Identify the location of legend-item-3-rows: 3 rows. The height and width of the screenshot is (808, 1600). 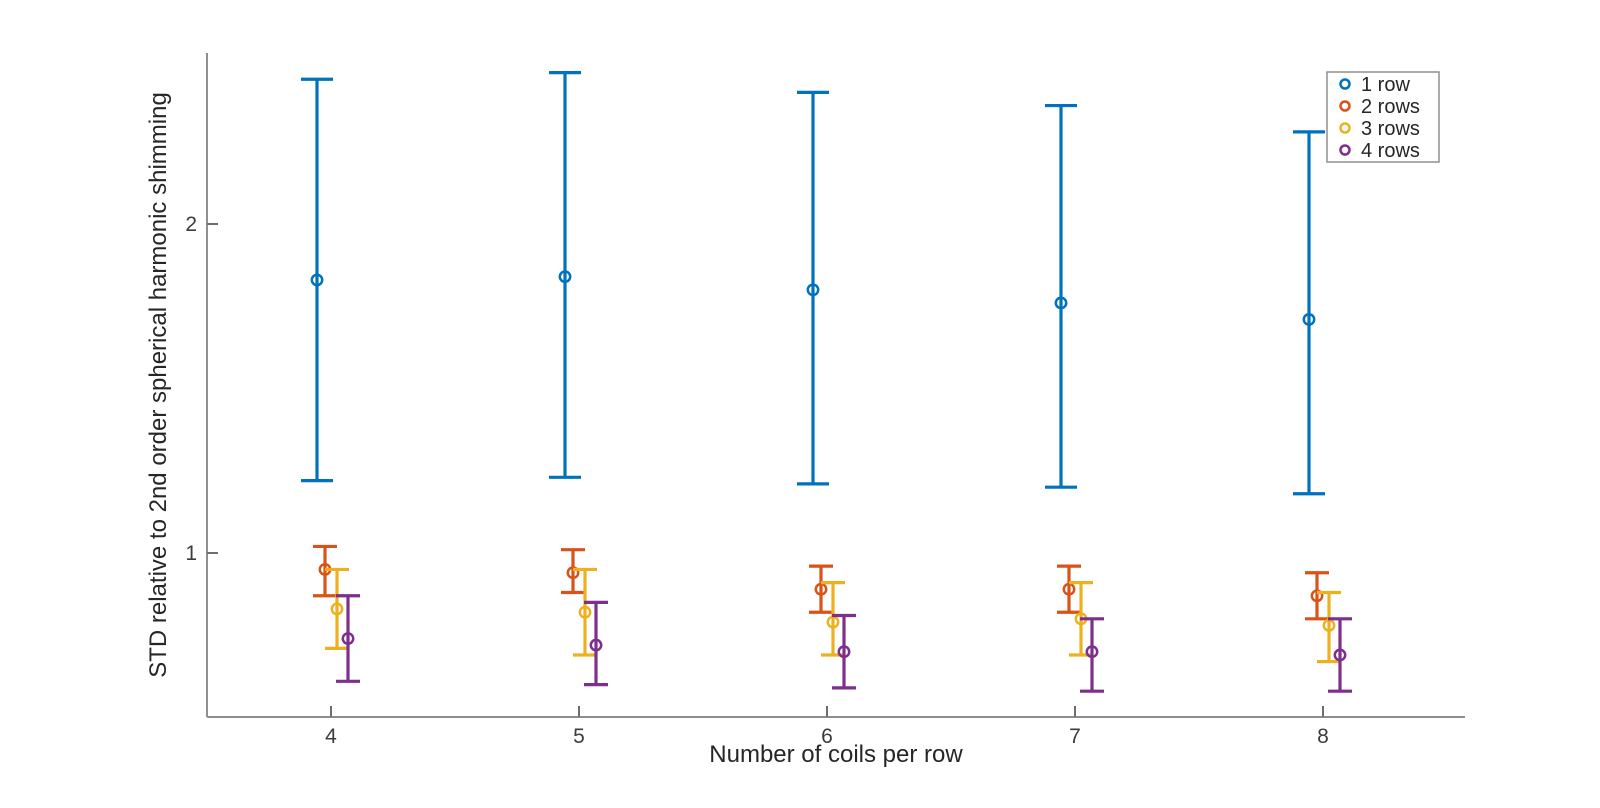
(1379, 129).